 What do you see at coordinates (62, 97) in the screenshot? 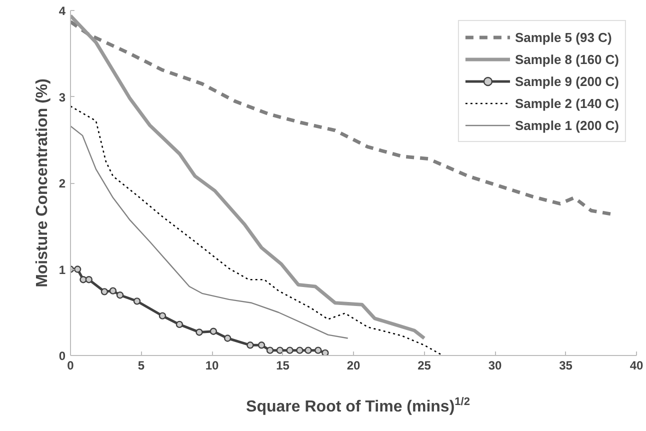
I see `y-tick-label: 3` at bounding box center [62, 97].